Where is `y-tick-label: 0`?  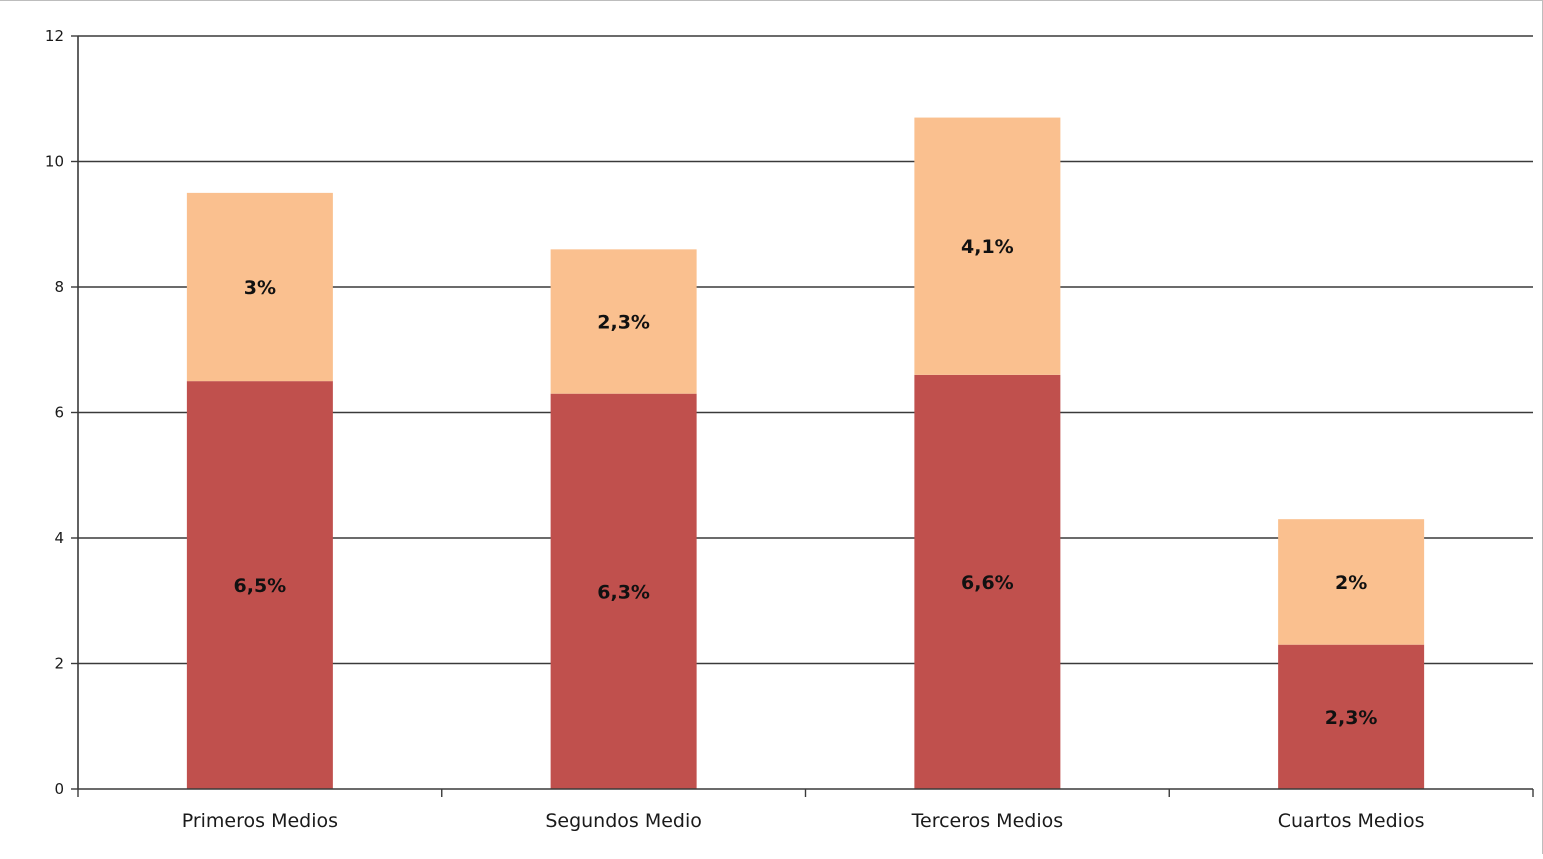
y-tick-label: 0 is located at coordinates (59, 789).